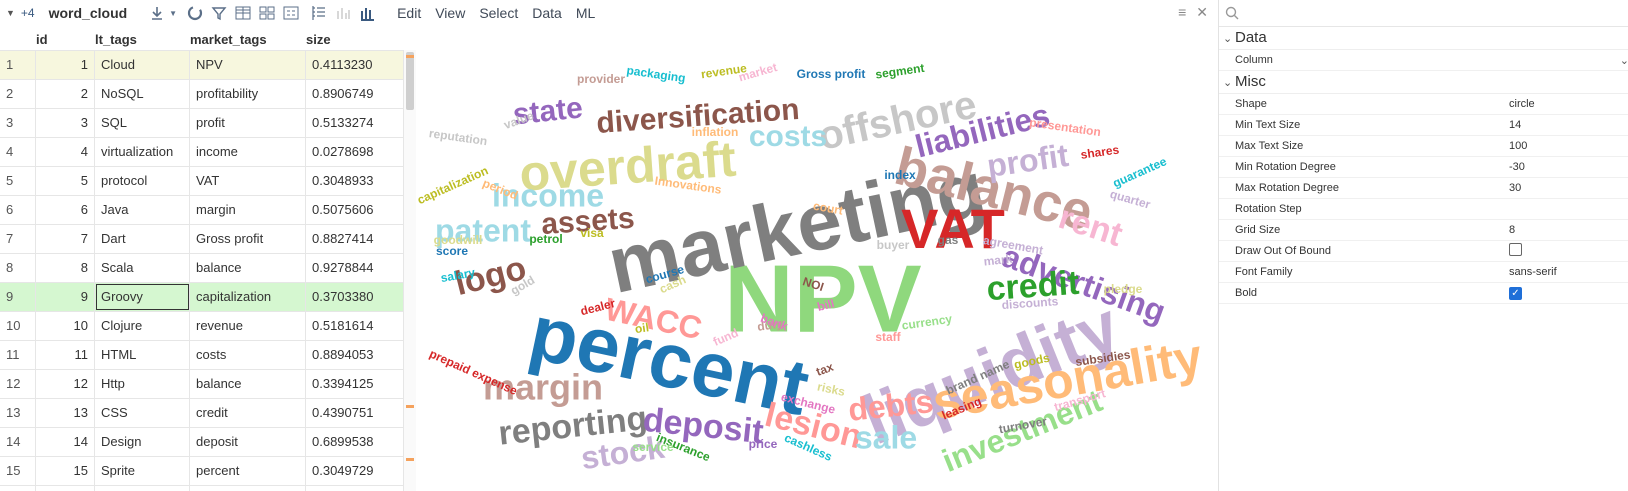 The image size is (1628, 491). I want to click on word-revenue: revenue, so click(724, 71).